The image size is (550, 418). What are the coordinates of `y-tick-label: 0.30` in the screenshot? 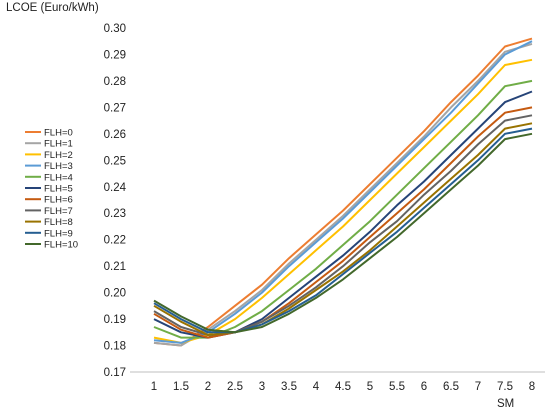 It's located at (115, 29).